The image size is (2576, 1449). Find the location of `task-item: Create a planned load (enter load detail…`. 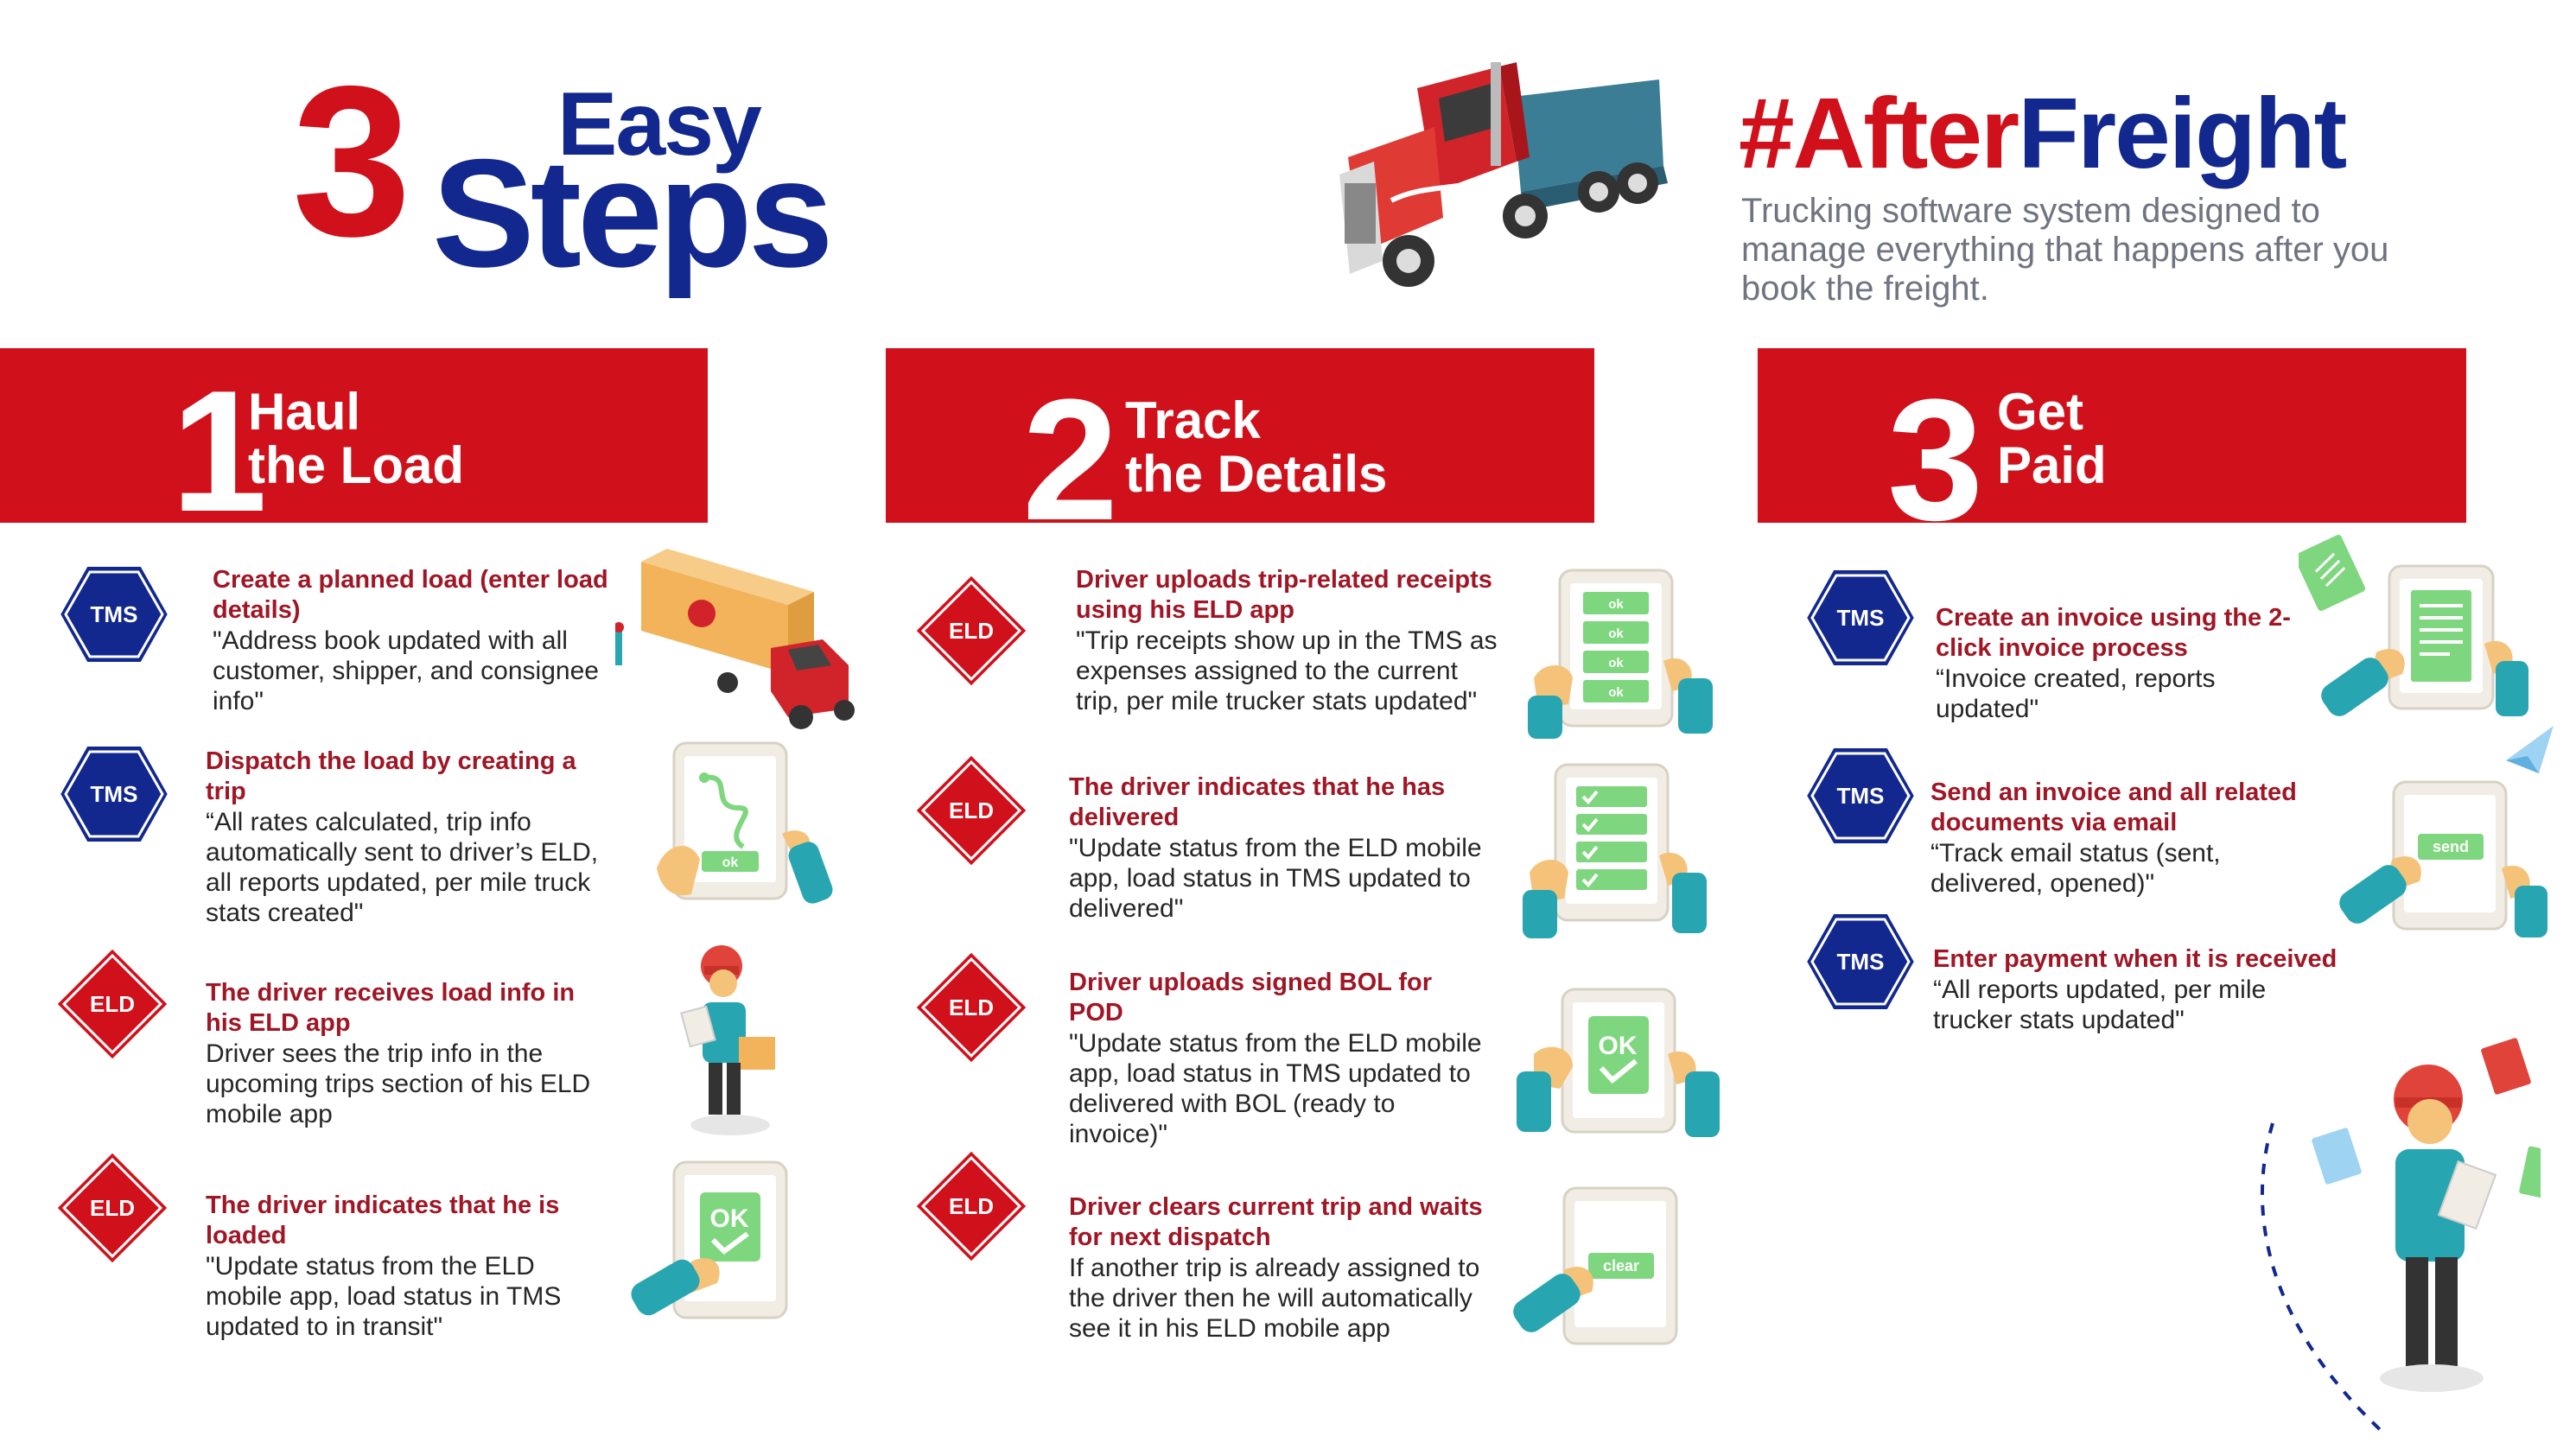

task-item: Create a planned load (enter load detail… is located at coordinates (416, 640).